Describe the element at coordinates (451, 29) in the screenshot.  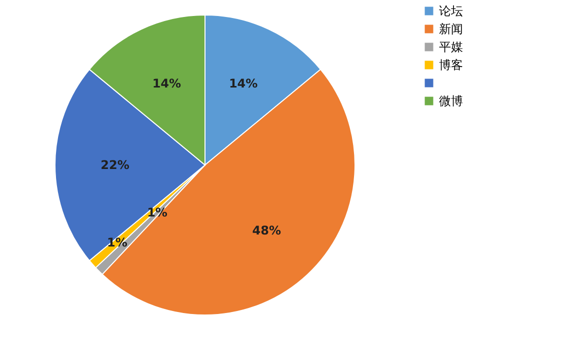
I see `legend-label: 新闻` at that location.